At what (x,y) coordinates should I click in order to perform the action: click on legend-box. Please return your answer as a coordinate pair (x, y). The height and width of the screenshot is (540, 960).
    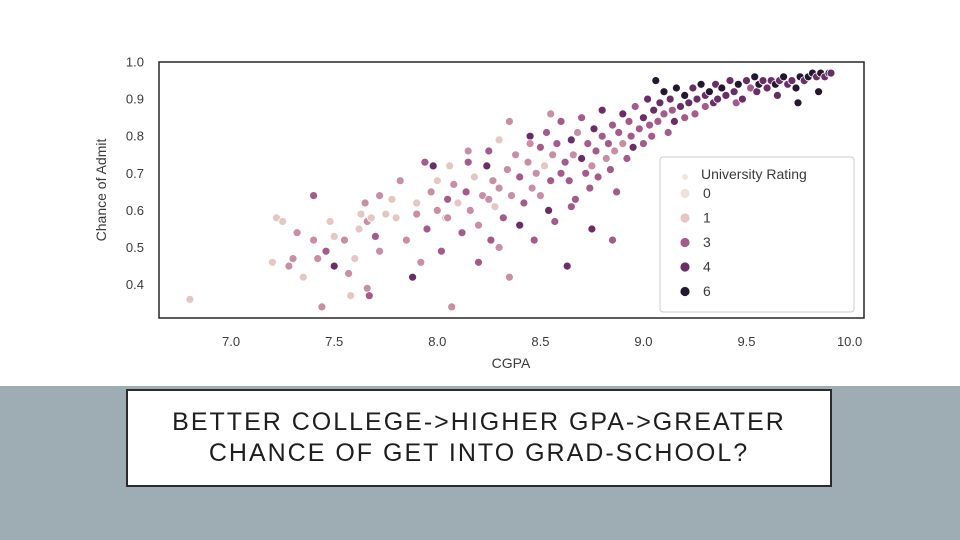
    Looking at the image, I should click on (757, 234).